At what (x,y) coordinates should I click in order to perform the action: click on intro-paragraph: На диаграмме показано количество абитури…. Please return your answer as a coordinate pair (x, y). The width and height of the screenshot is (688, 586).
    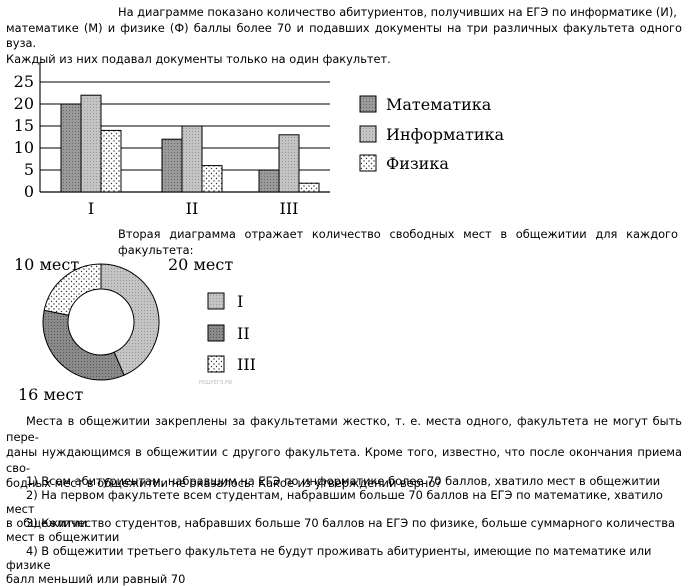
    Looking at the image, I should click on (344, 36).